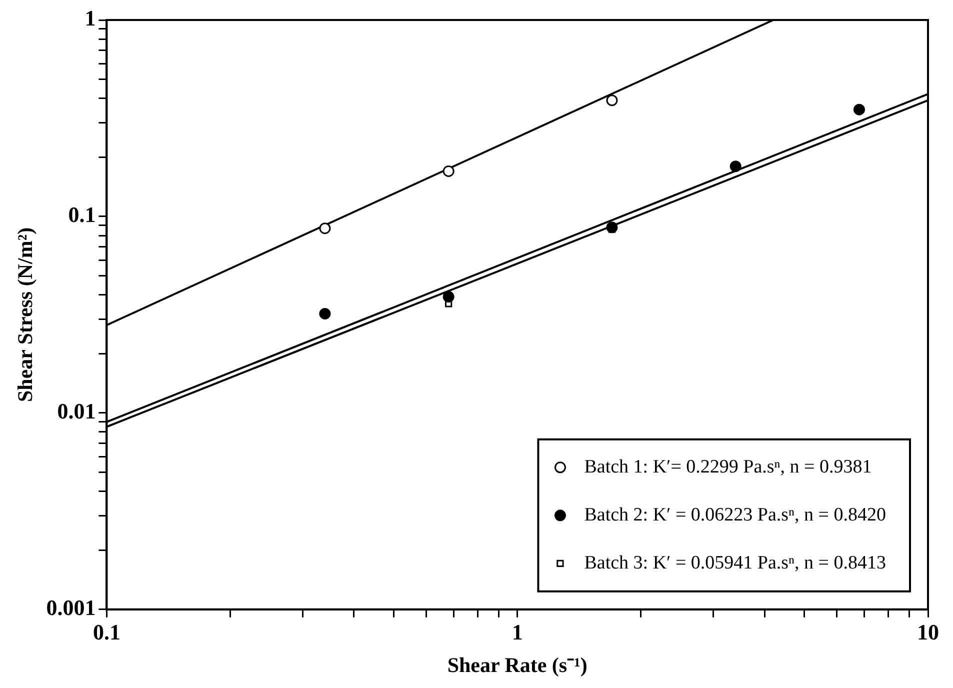  Describe the element at coordinates (71, 607) in the screenshot. I see `y-tick-label: 0.001` at that location.